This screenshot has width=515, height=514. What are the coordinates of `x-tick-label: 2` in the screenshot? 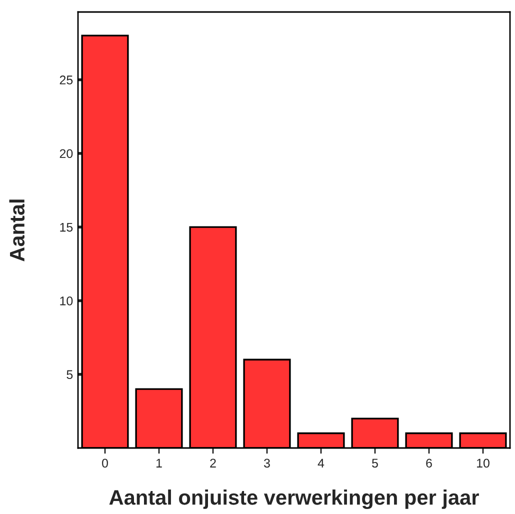 It's located at (213, 463).